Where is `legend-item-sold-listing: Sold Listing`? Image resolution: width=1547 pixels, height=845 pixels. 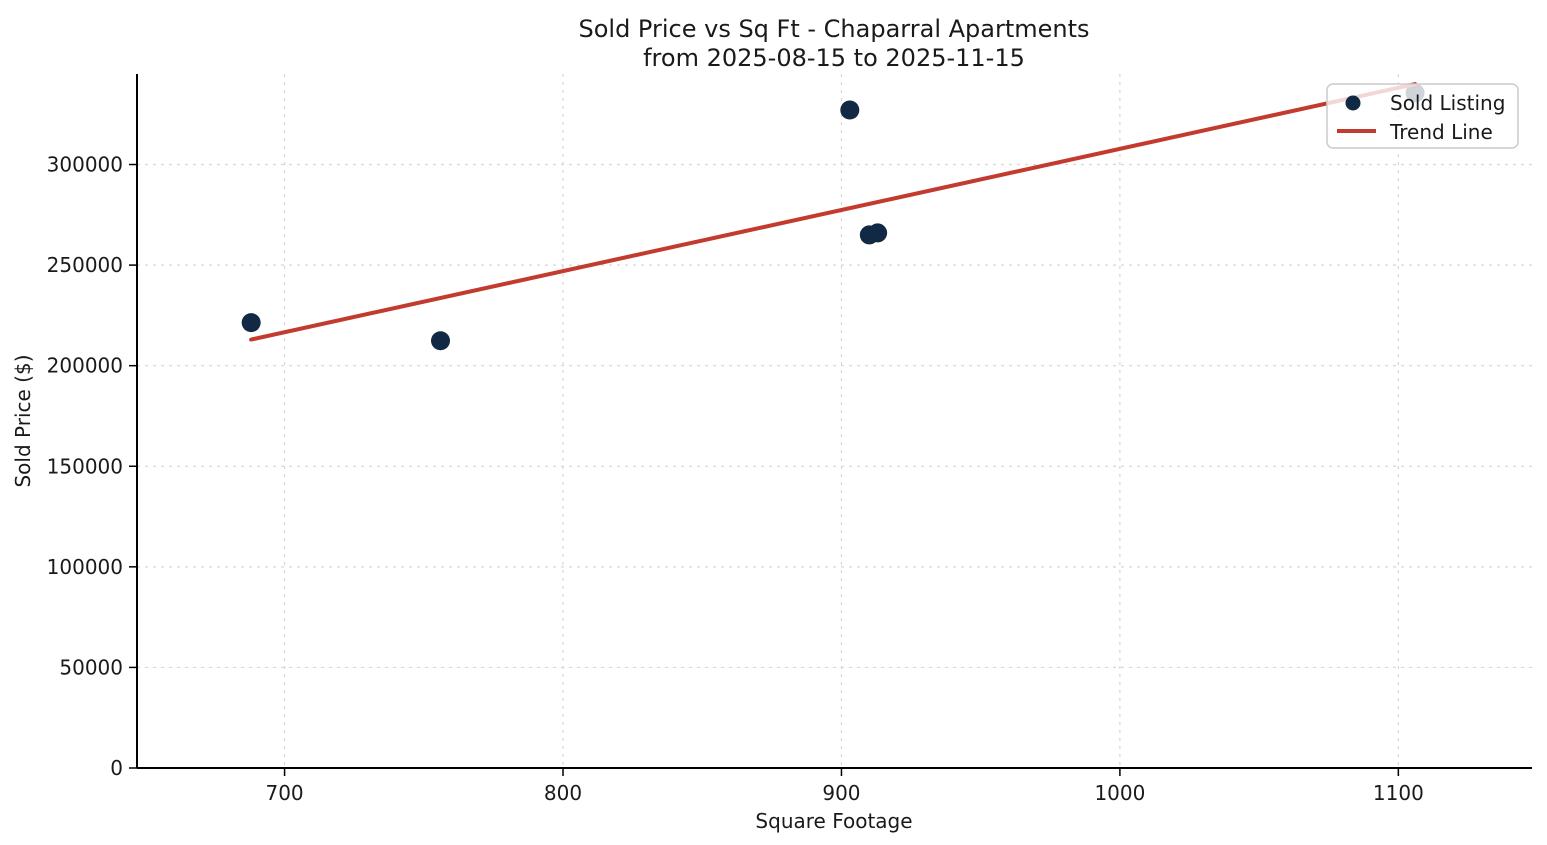
legend-item-sold-listing: Sold Listing is located at coordinates (1447, 103).